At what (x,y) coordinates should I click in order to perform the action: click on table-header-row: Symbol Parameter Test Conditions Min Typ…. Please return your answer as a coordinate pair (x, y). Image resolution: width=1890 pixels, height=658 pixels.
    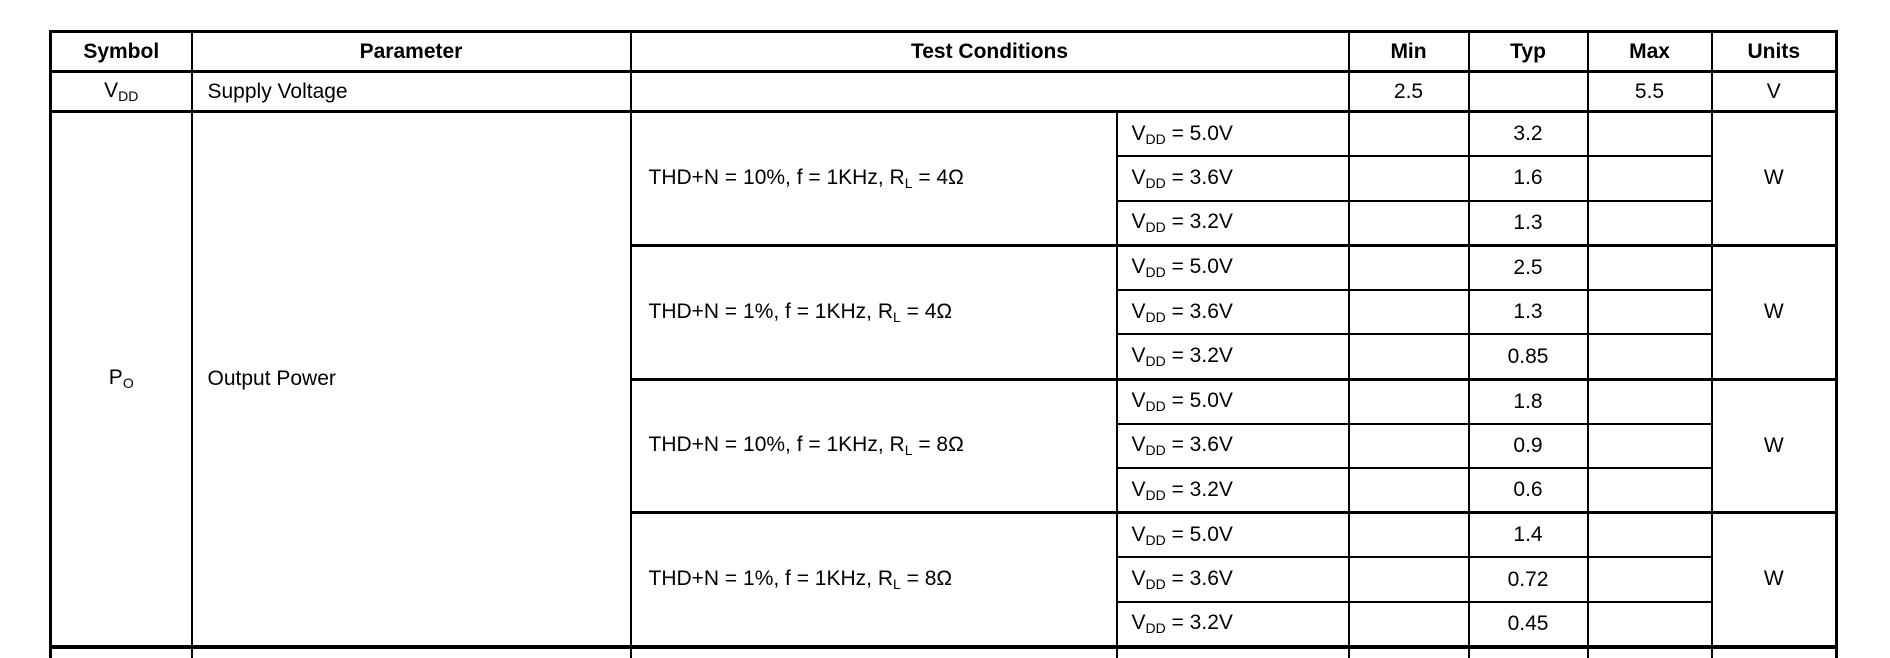
    Looking at the image, I should click on (943, 51).